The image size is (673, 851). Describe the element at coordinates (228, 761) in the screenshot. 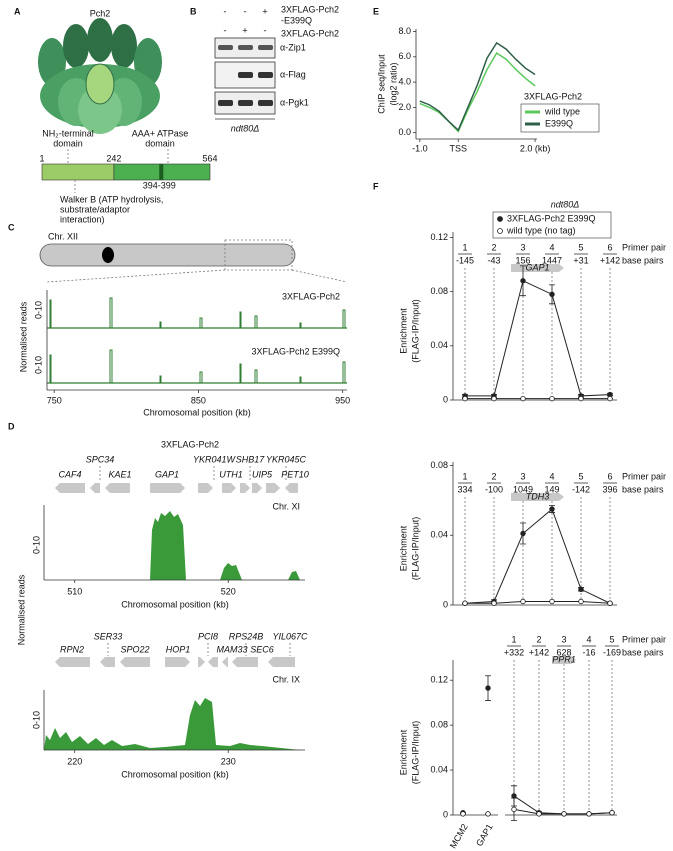

I see `x-tick-label: 230` at that location.